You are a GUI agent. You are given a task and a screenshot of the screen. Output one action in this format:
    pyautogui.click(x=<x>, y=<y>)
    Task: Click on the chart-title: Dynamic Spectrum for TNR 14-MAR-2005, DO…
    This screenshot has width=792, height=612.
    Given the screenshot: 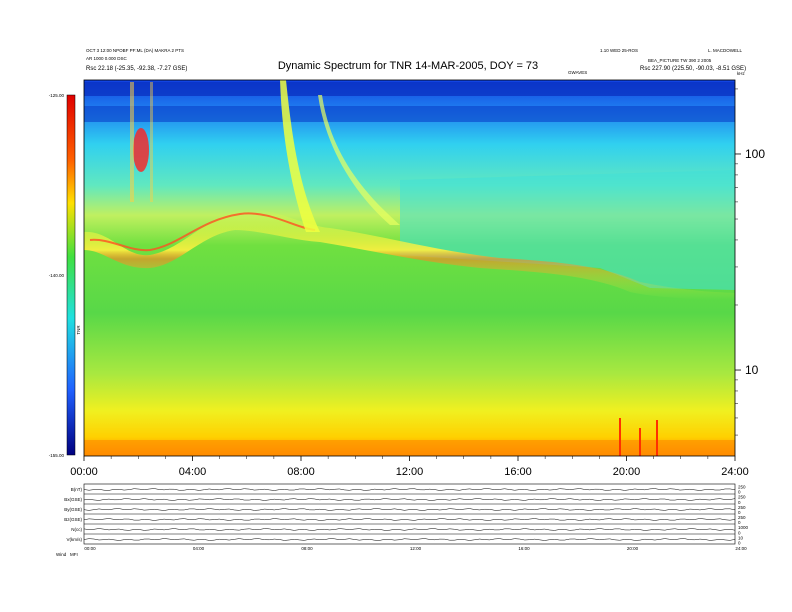 What is the action you would take?
    pyautogui.click(x=408, y=66)
    